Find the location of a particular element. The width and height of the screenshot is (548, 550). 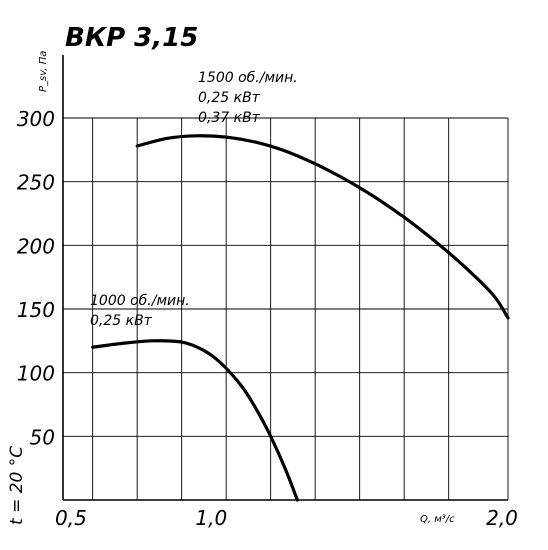

series-label-1: 0,25 кВт is located at coordinates (229, 98).